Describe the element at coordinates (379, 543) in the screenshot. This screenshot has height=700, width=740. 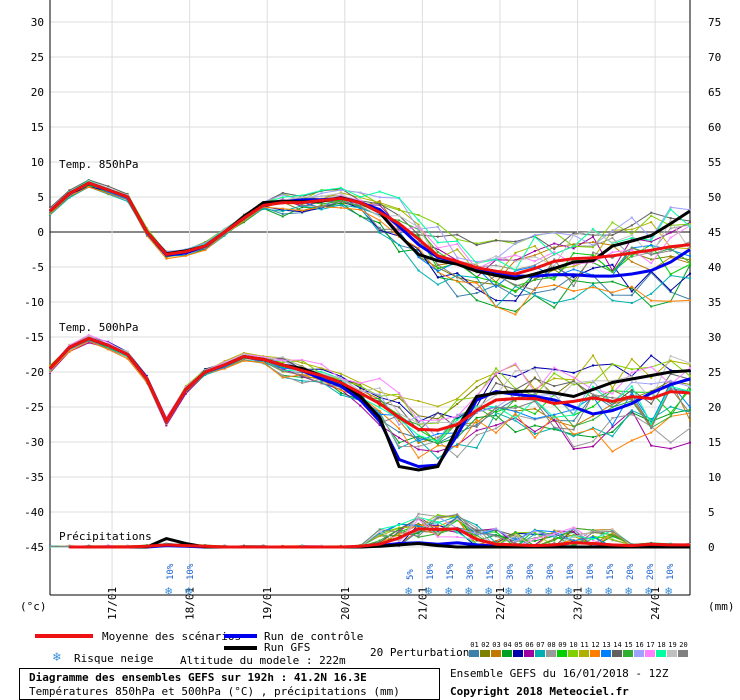
I see `series-line-precip` at that location.